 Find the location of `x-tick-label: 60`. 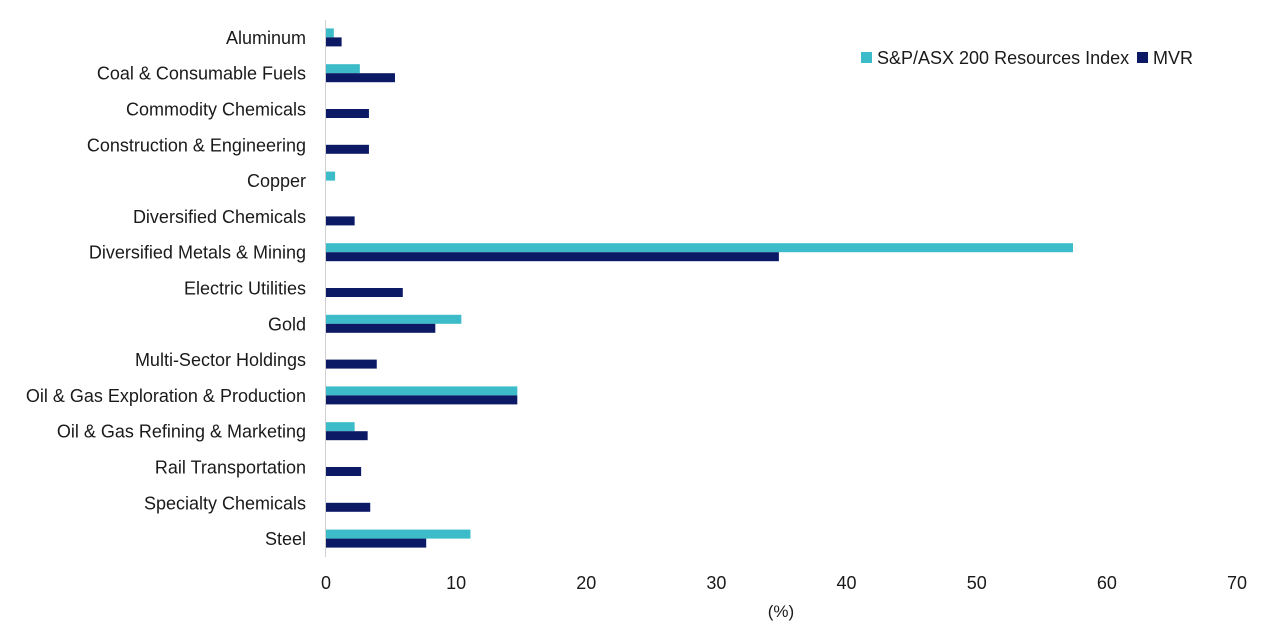

x-tick-label: 60 is located at coordinates (1107, 583).